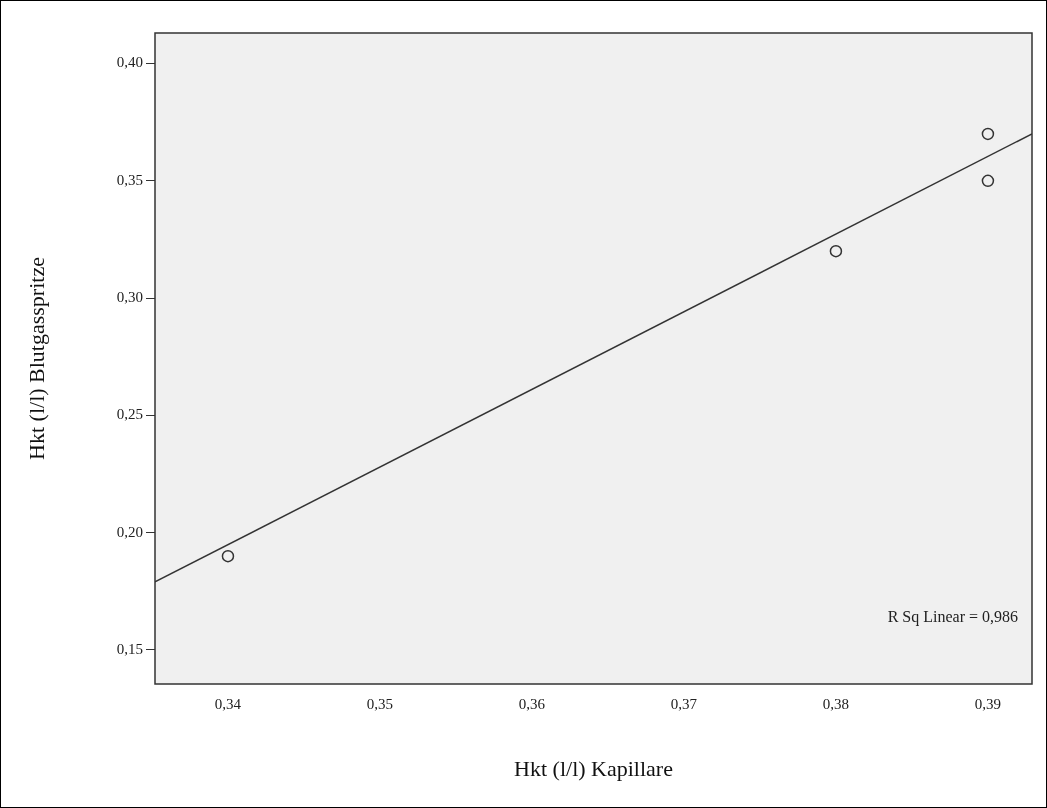 The image size is (1047, 808). Describe the element at coordinates (129, 297) in the screenshot. I see `y-tick-label: 0,30` at that location.